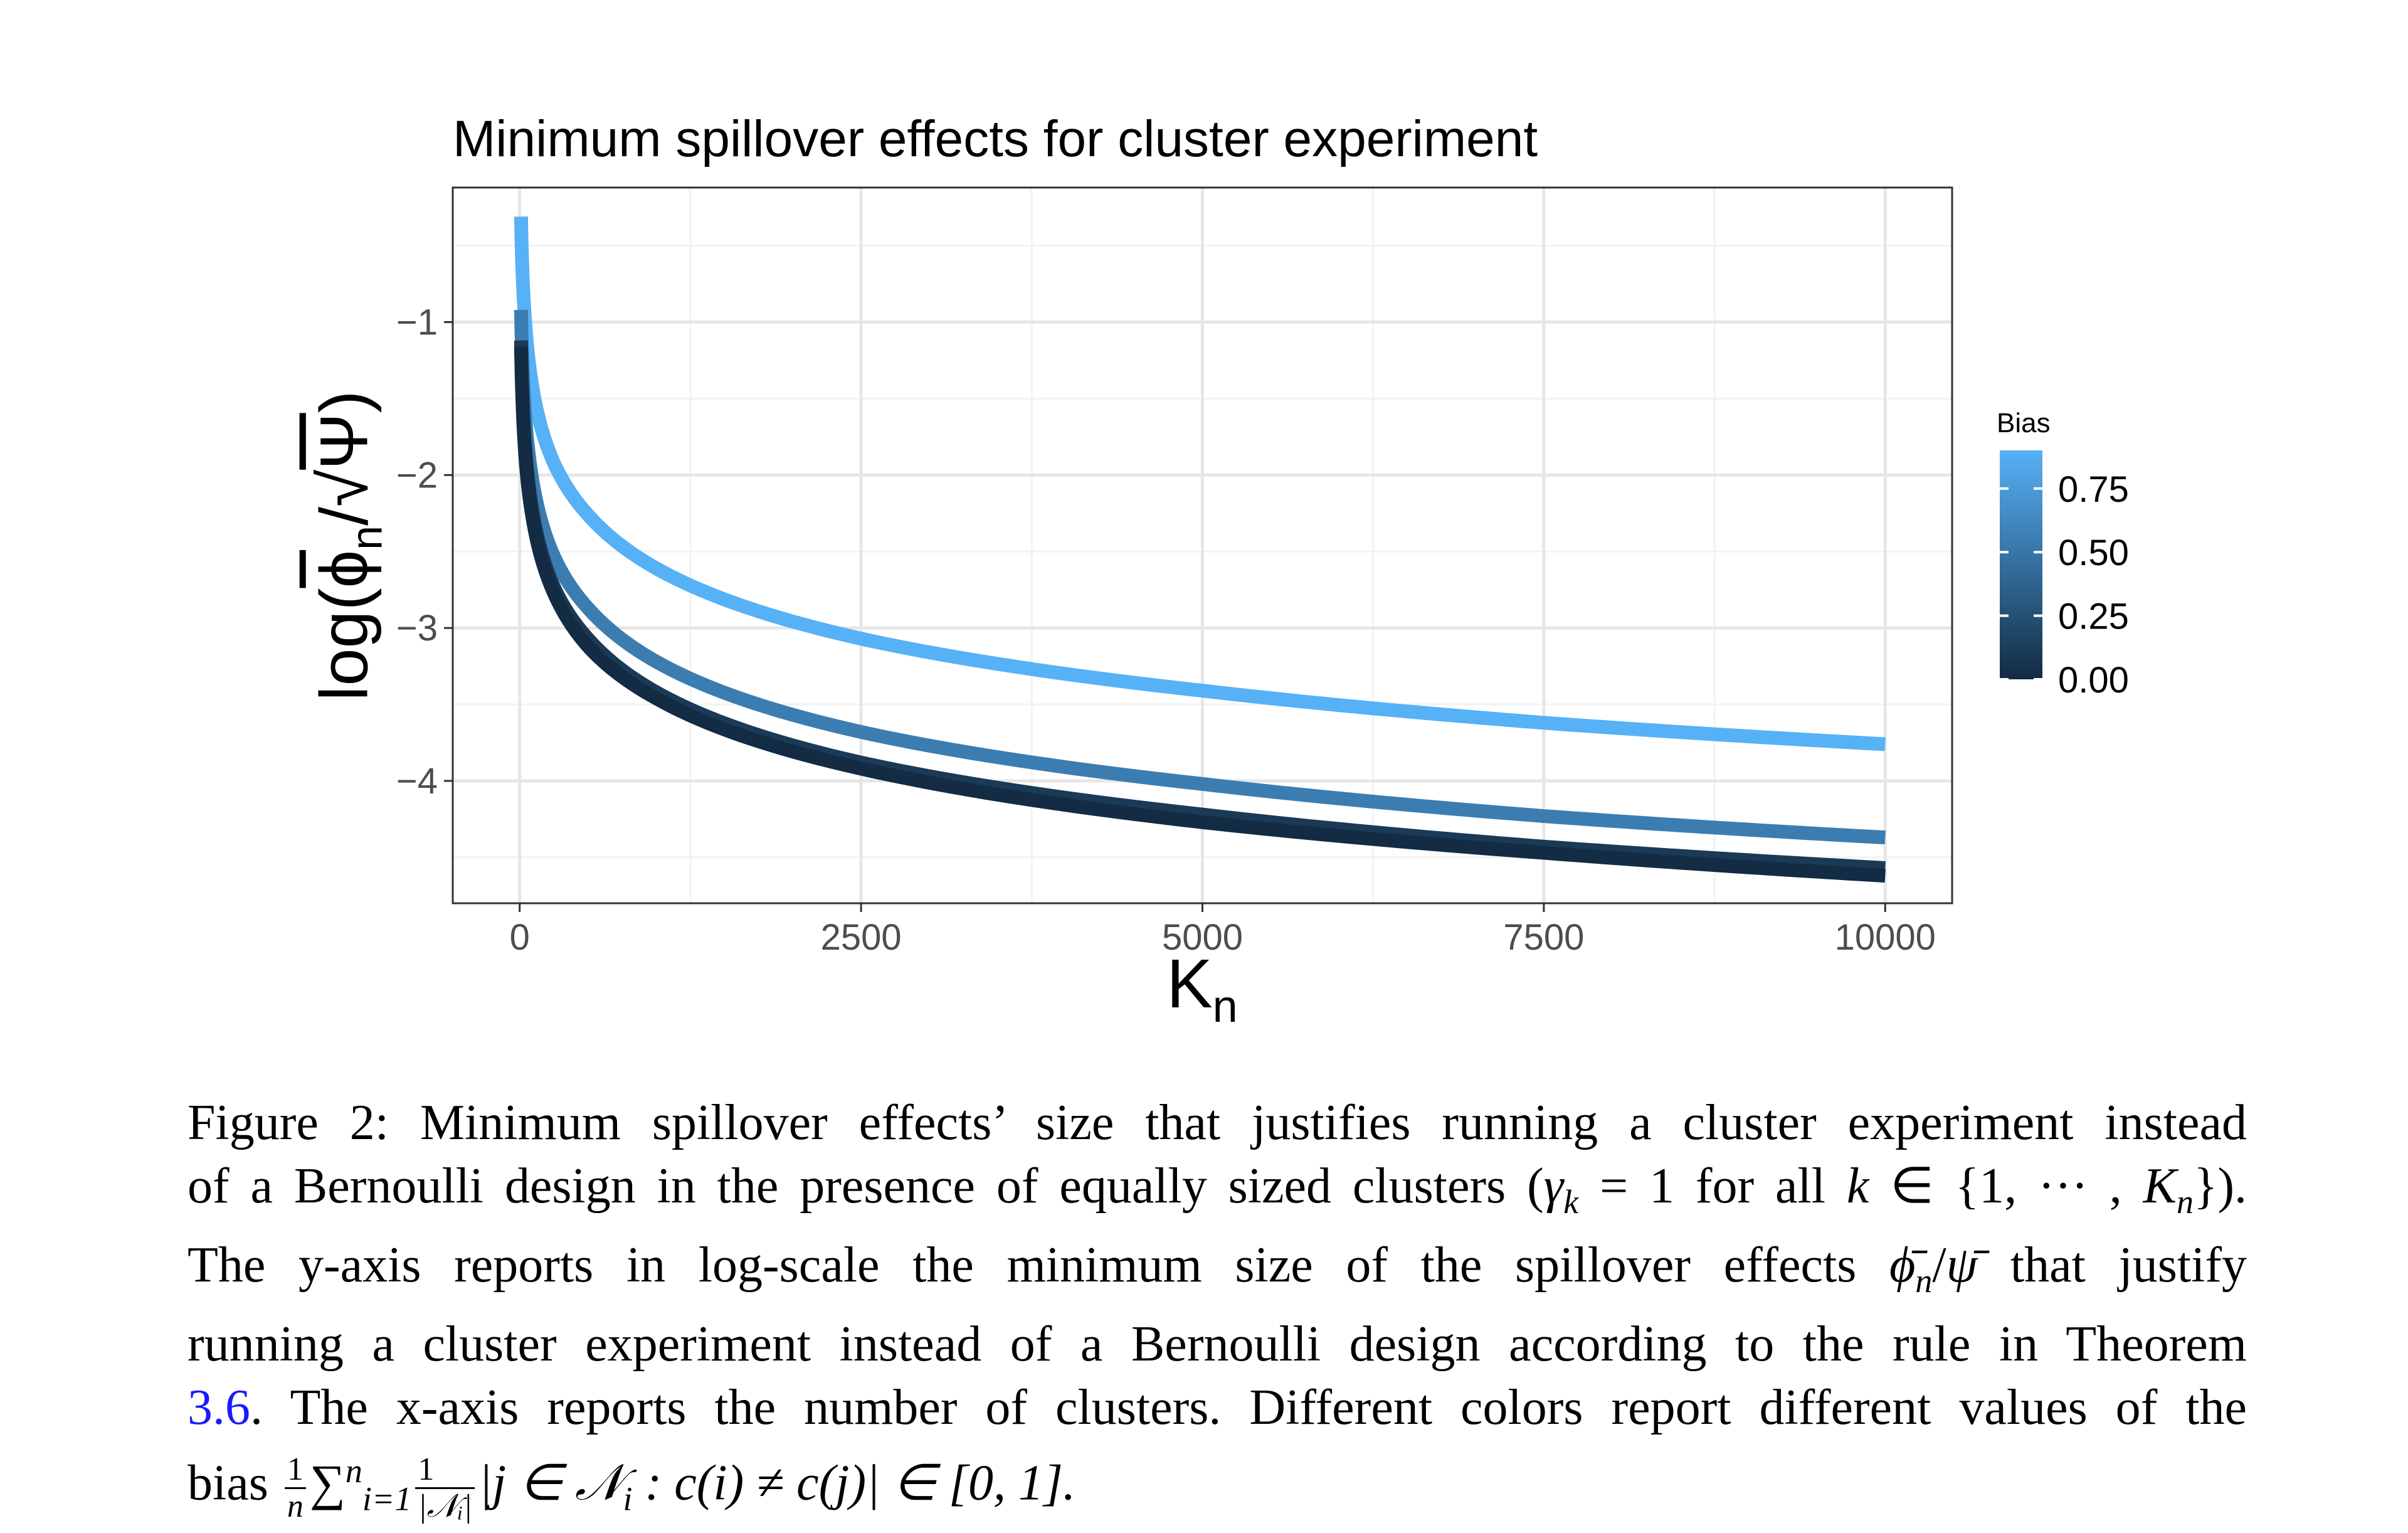  What do you see at coordinates (2093, 617) in the screenshot?
I see `colorbar-tick-label: 0.25` at bounding box center [2093, 617].